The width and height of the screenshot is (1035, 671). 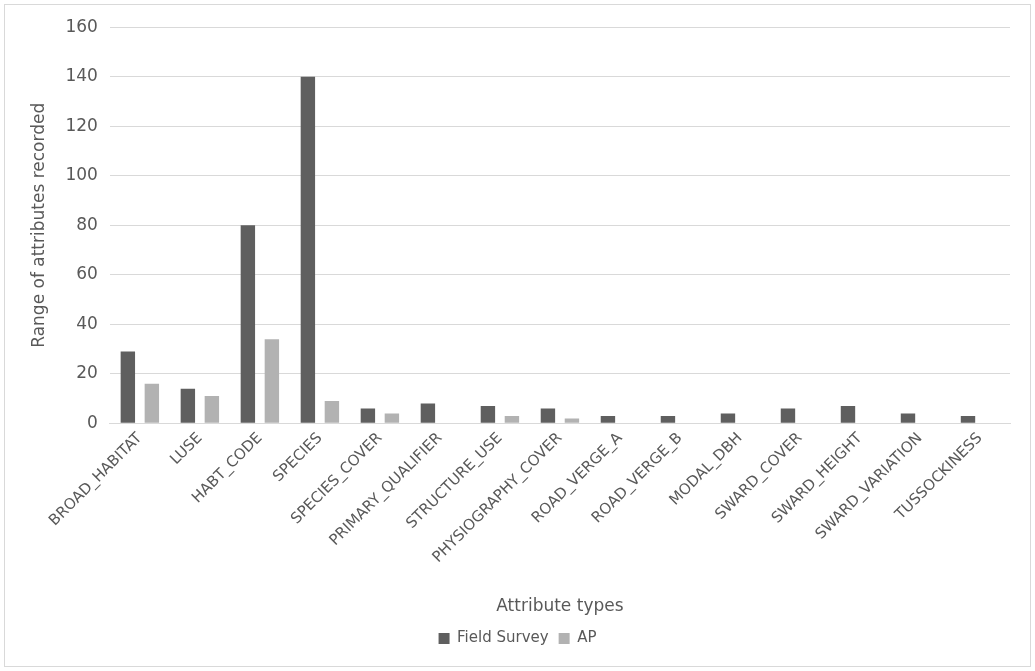 What do you see at coordinates (87, 322) in the screenshot?
I see `y-tick-label: 40` at bounding box center [87, 322].